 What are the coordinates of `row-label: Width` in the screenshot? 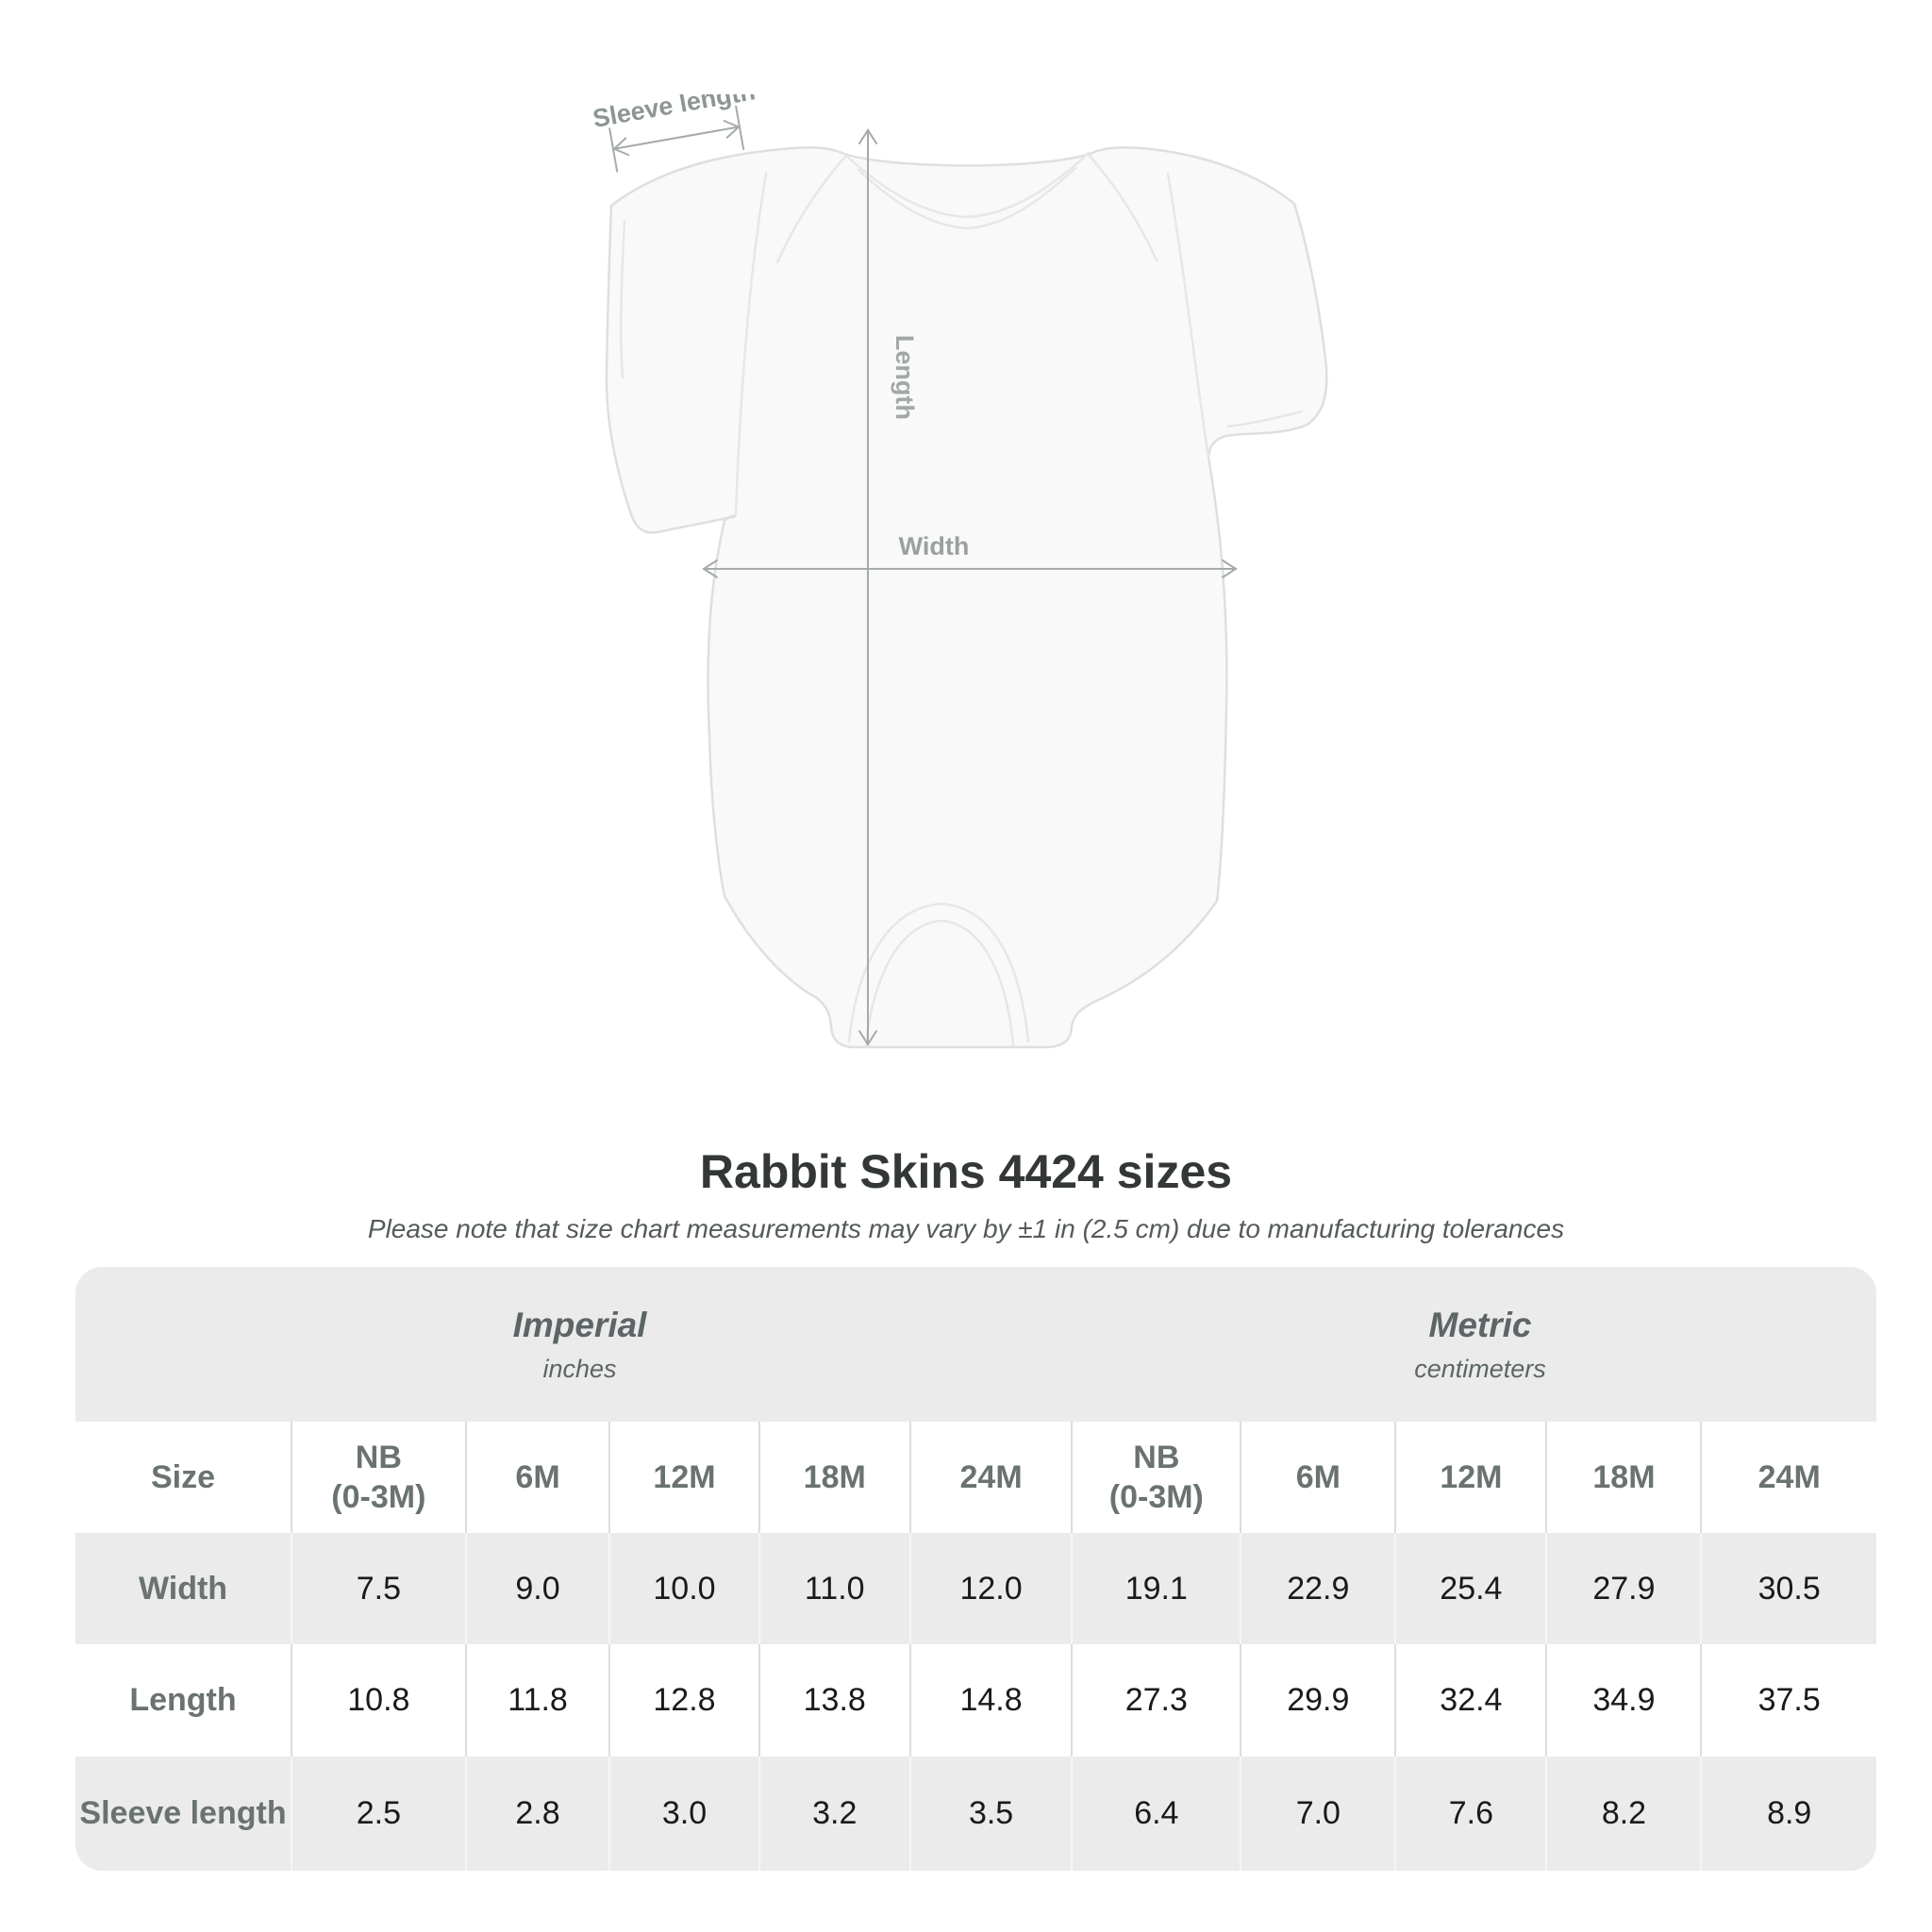 It's located at (183, 1589).